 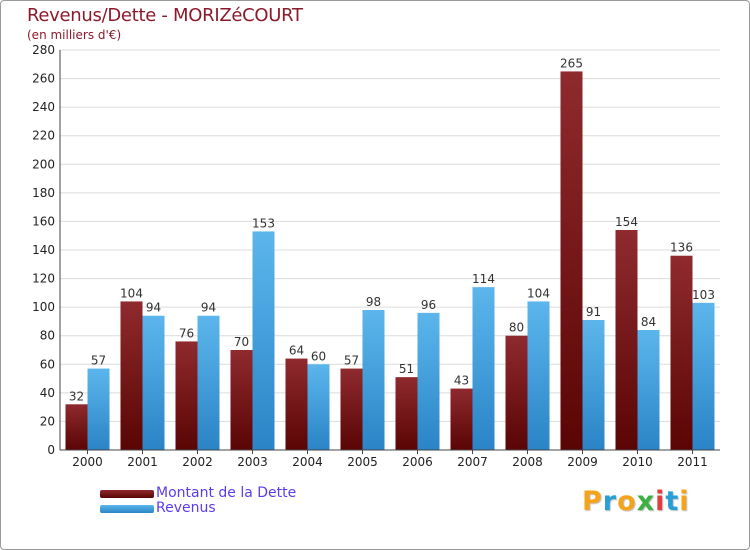 What do you see at coordinates (373, 302) in the screenshot?
I see `bar-label-revenus: 98` at bounding box center [373, 302].